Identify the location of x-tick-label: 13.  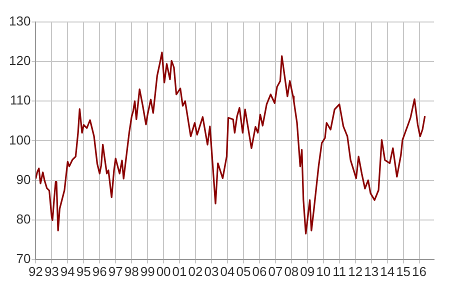
(371, 271).